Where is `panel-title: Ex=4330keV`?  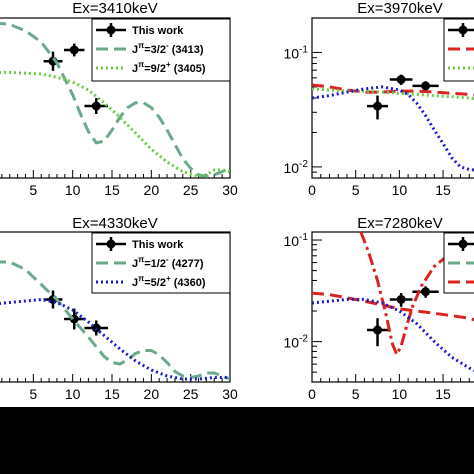 panel-title: Ex=4330keV is located at coordinates (114, 223).